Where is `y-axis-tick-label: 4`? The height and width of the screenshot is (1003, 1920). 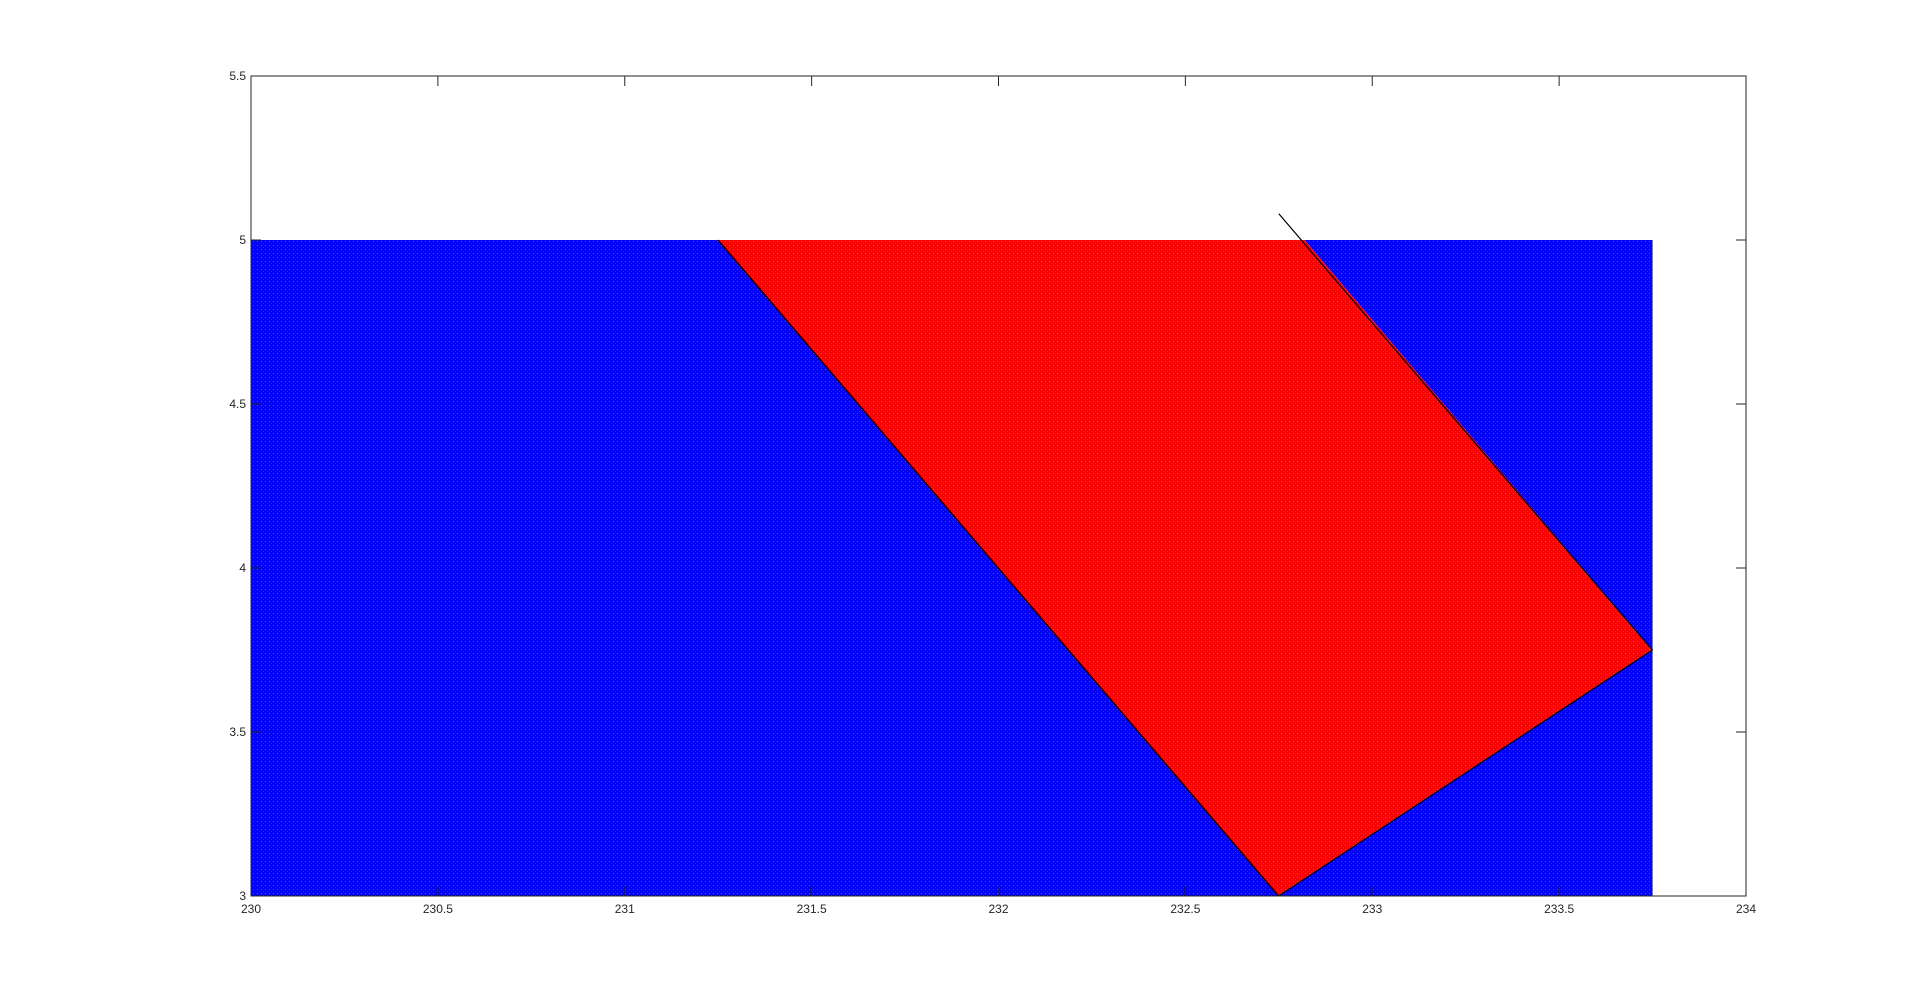 y-axis-tick-label: 4 is located at coordinates (242, 568).